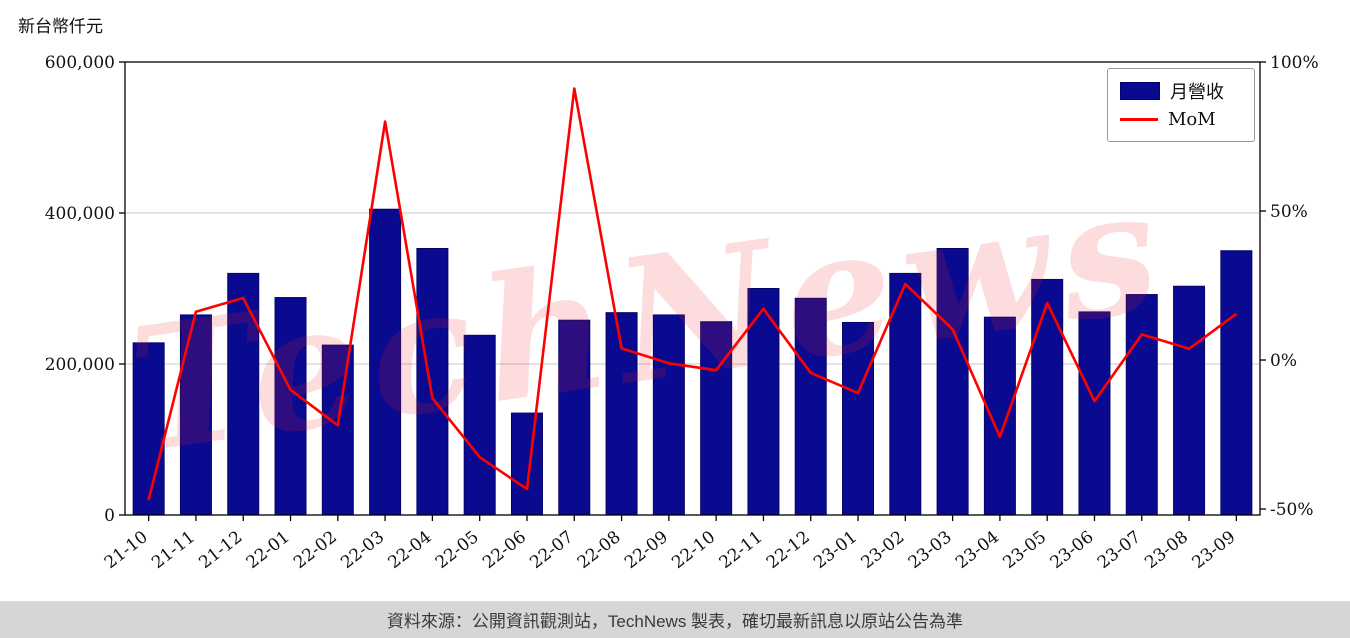 The height and width of the screenshot is (638, 1350). Describe the element at coordinates (930, 550) in the screenshot. I see `x-axis-tick-label: 23-03` at that location.